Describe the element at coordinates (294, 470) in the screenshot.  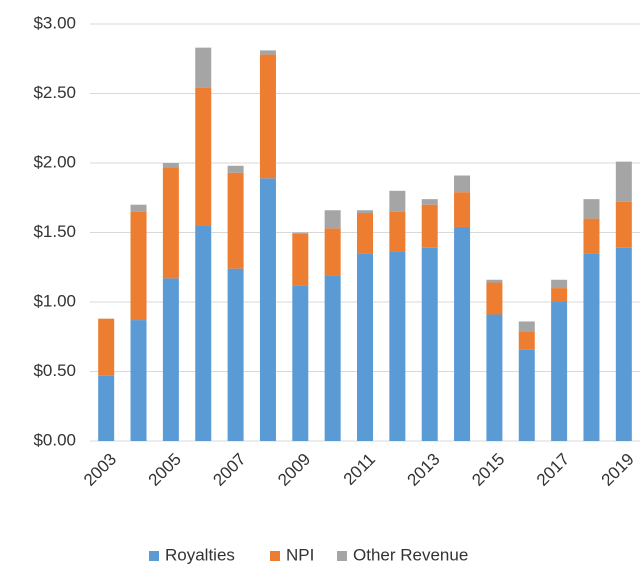
I see `x-tick-label: 2009` at that location.